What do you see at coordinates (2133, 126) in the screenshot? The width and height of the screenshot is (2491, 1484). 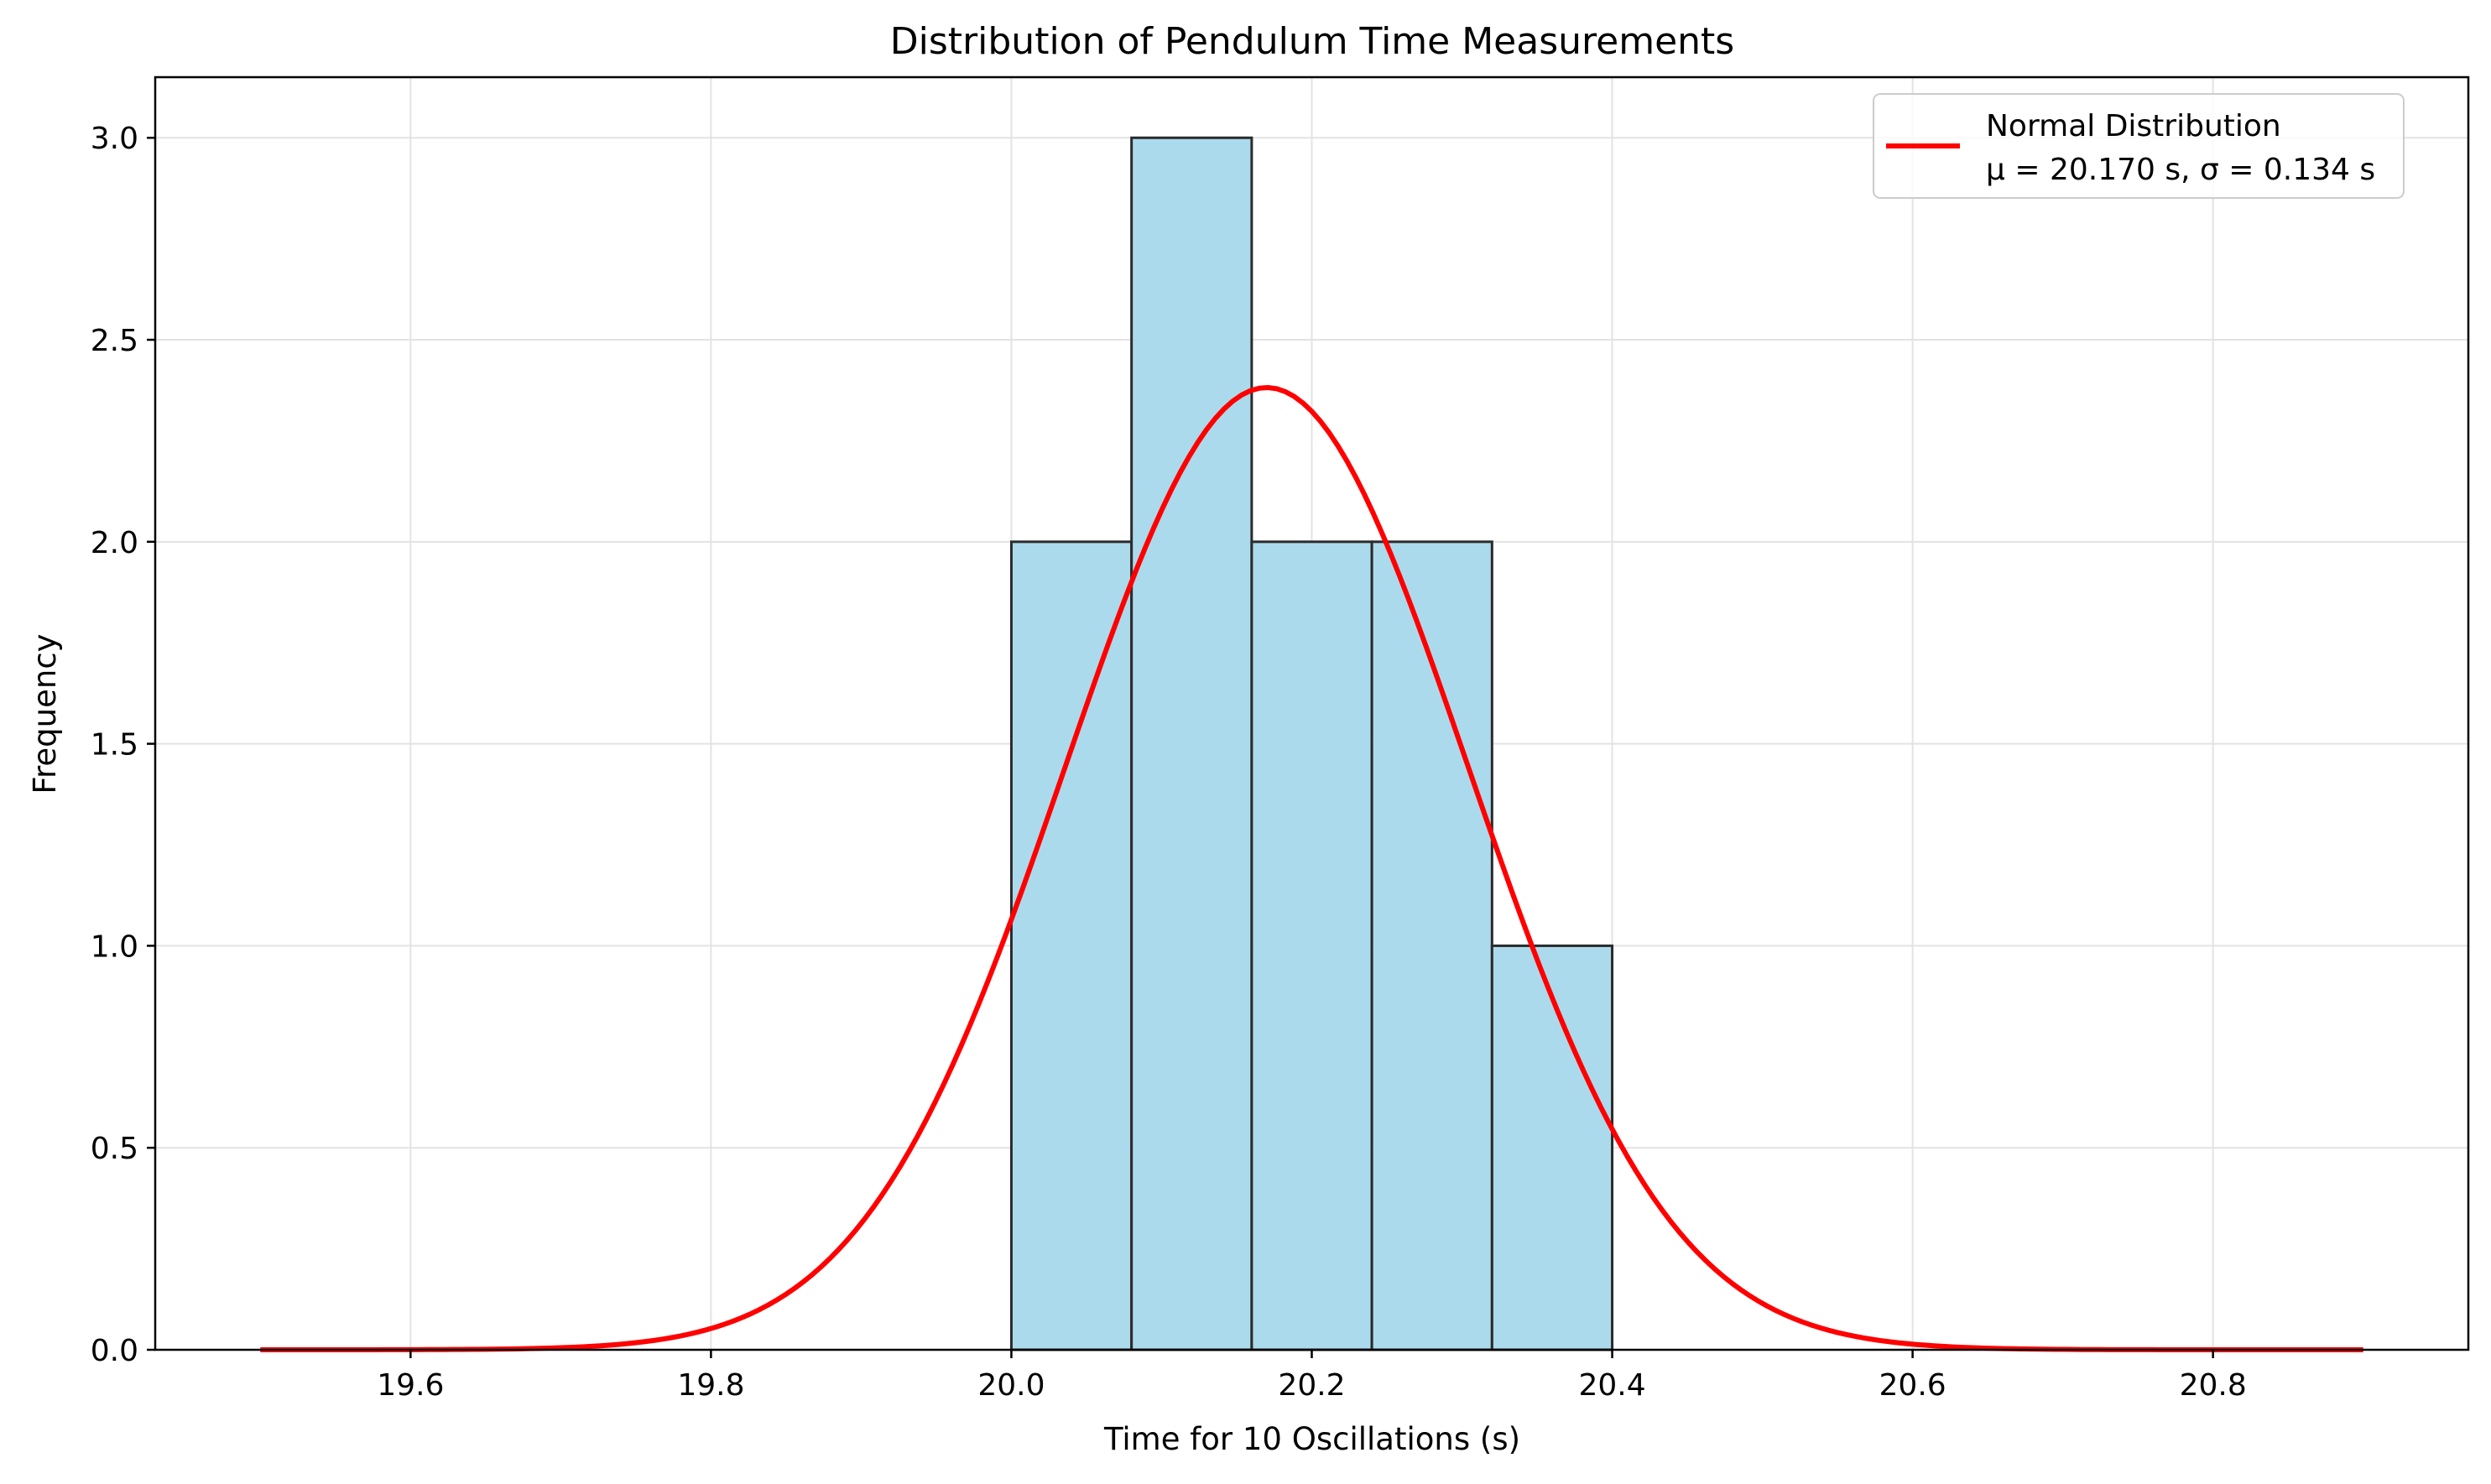 I see `legend-entry-name: Normal Distribution` at bounding box center [2133, 126].